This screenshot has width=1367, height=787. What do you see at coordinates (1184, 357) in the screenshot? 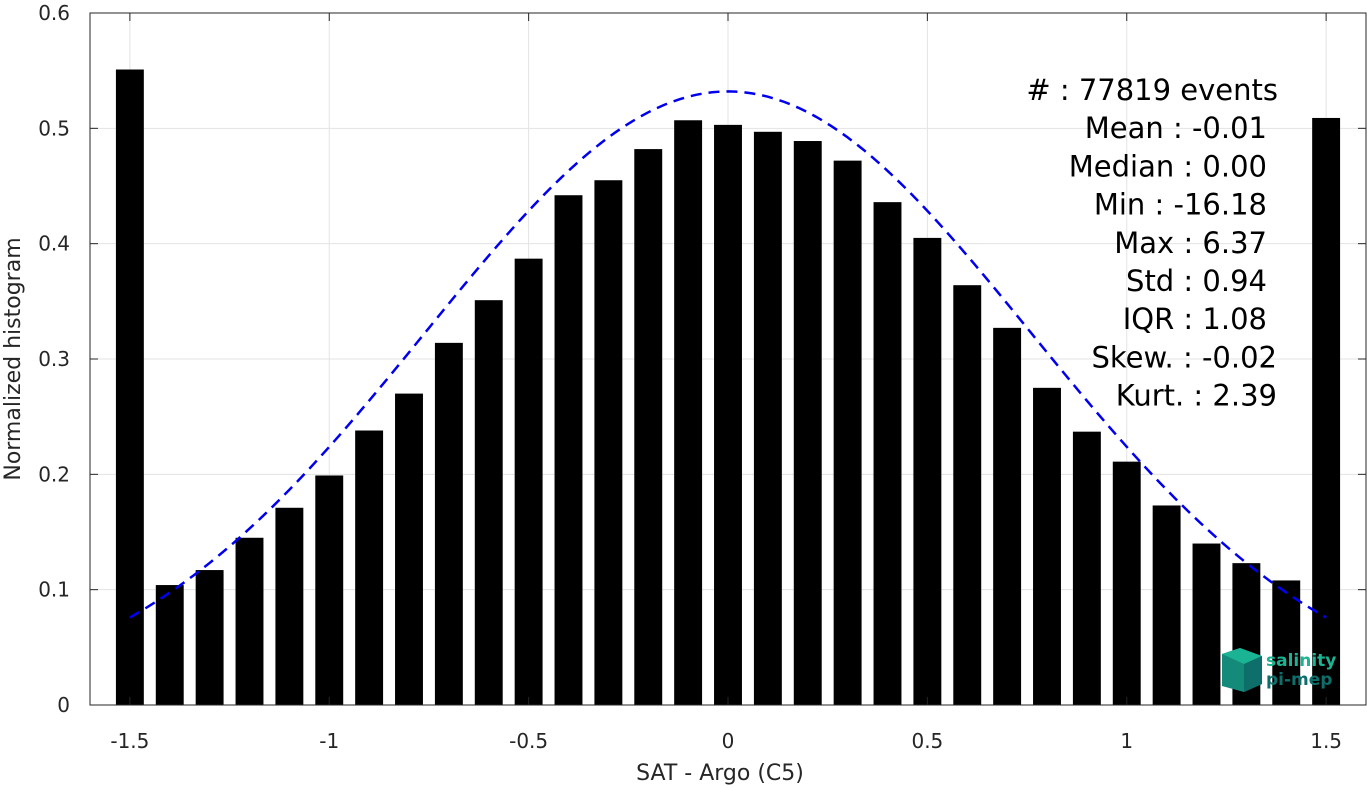
I see `stat-line-7: Skew. : -0.02` at bounding box center [1184, 357].